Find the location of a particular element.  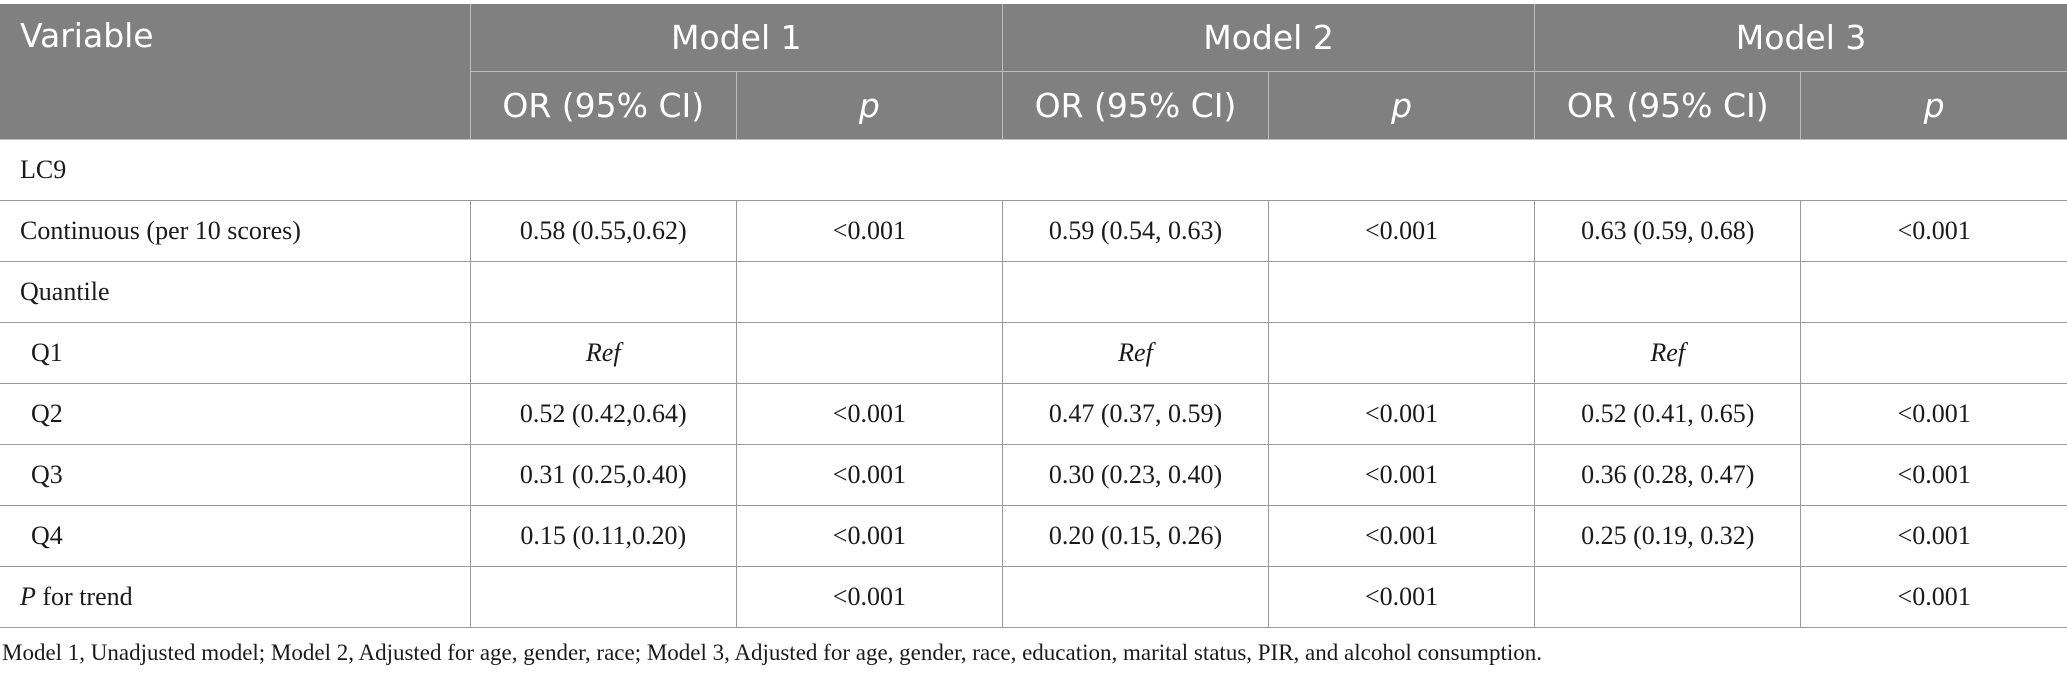

p-for-trend-rest: for trend is located at coordinates (84, 596).